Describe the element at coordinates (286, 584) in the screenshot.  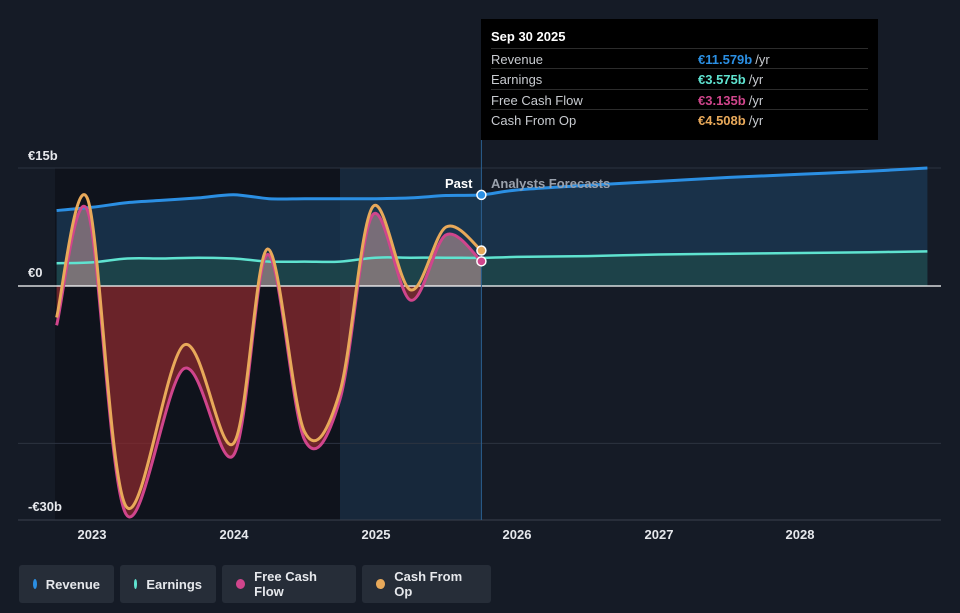
I see `legend-label: Free Cash Flow` at that location.